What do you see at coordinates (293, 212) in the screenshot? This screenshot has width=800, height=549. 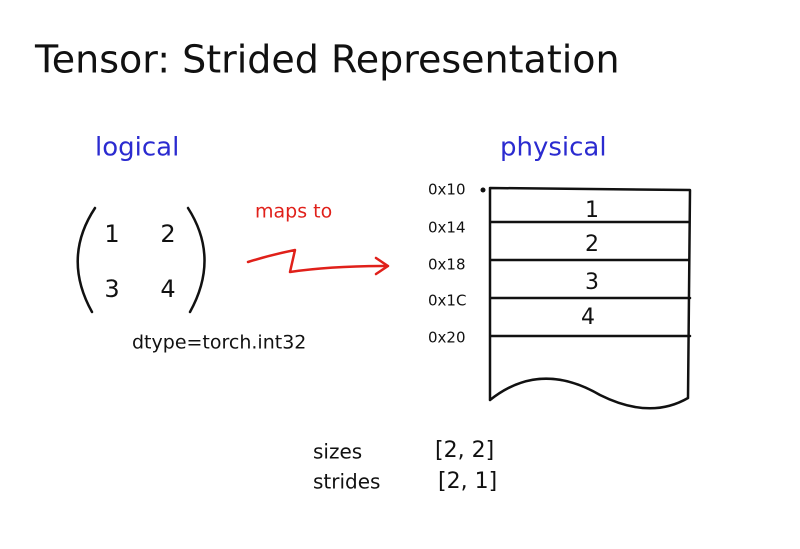 I see `arrow-label: maps to` at bounding box center [293, 212].